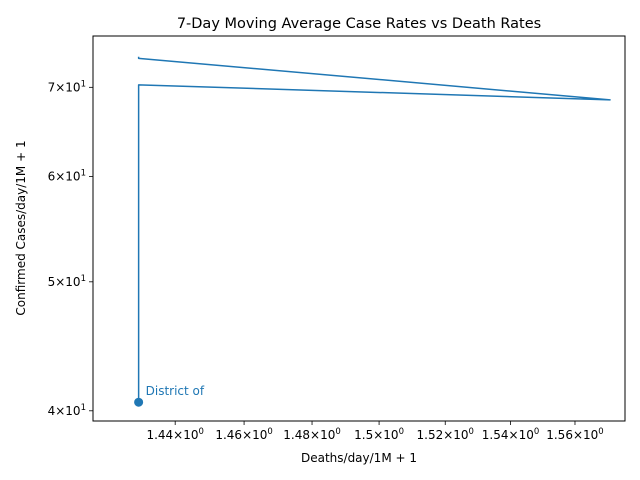 The image size is (640, 480). What do you see at coordinates (67, 281) in the screenshot?
I see `y-tick-label-1: 5×101` at bounding box center [67, 281].